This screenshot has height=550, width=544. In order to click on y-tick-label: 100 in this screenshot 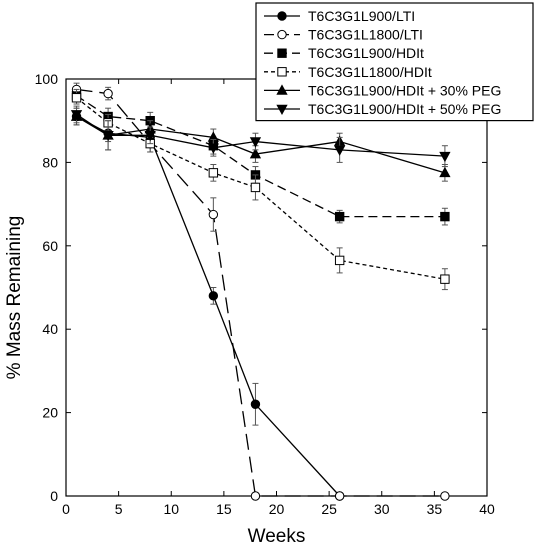, I will do `click(47, 79)`.